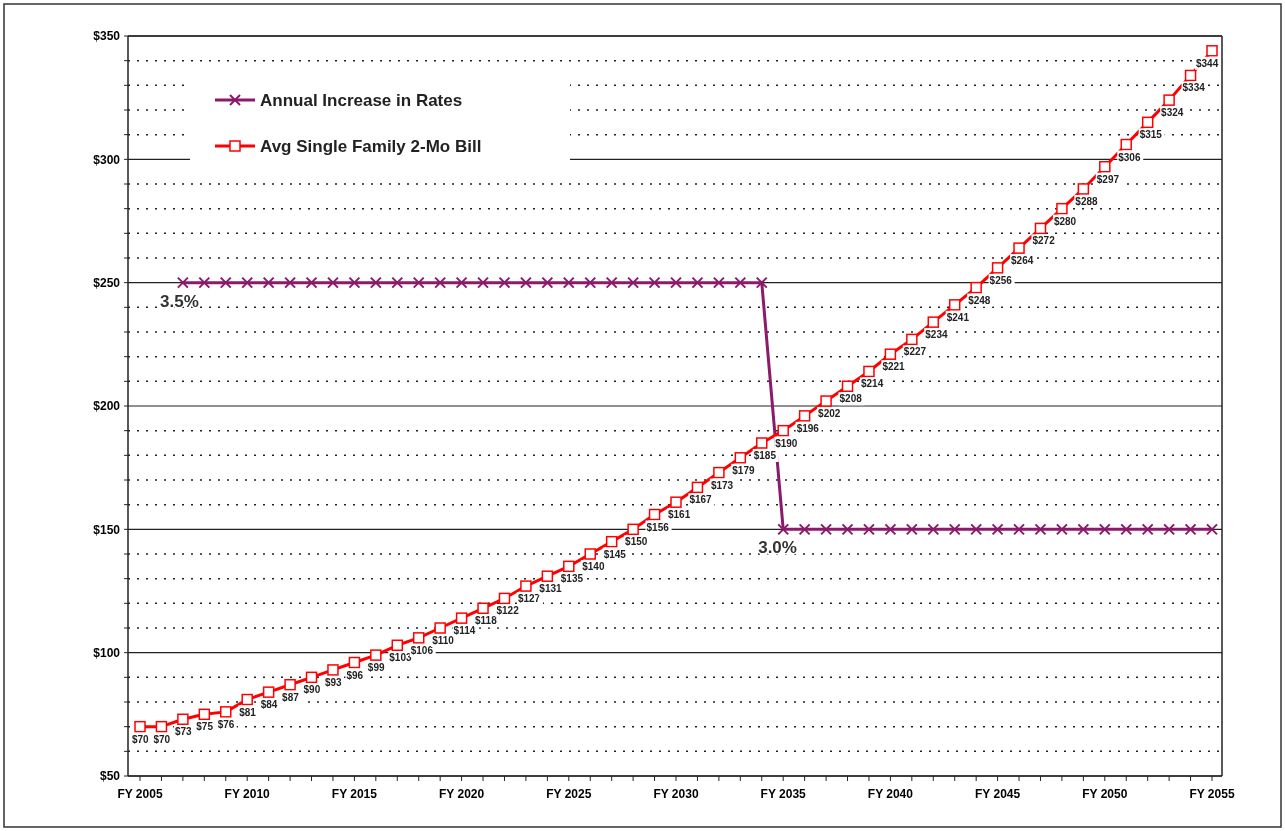 The image size is (1285, 831). What do you see at coordinates (400, 658) in the screenshot?
I see `data-label: $103` at bounding box center [400, 658].